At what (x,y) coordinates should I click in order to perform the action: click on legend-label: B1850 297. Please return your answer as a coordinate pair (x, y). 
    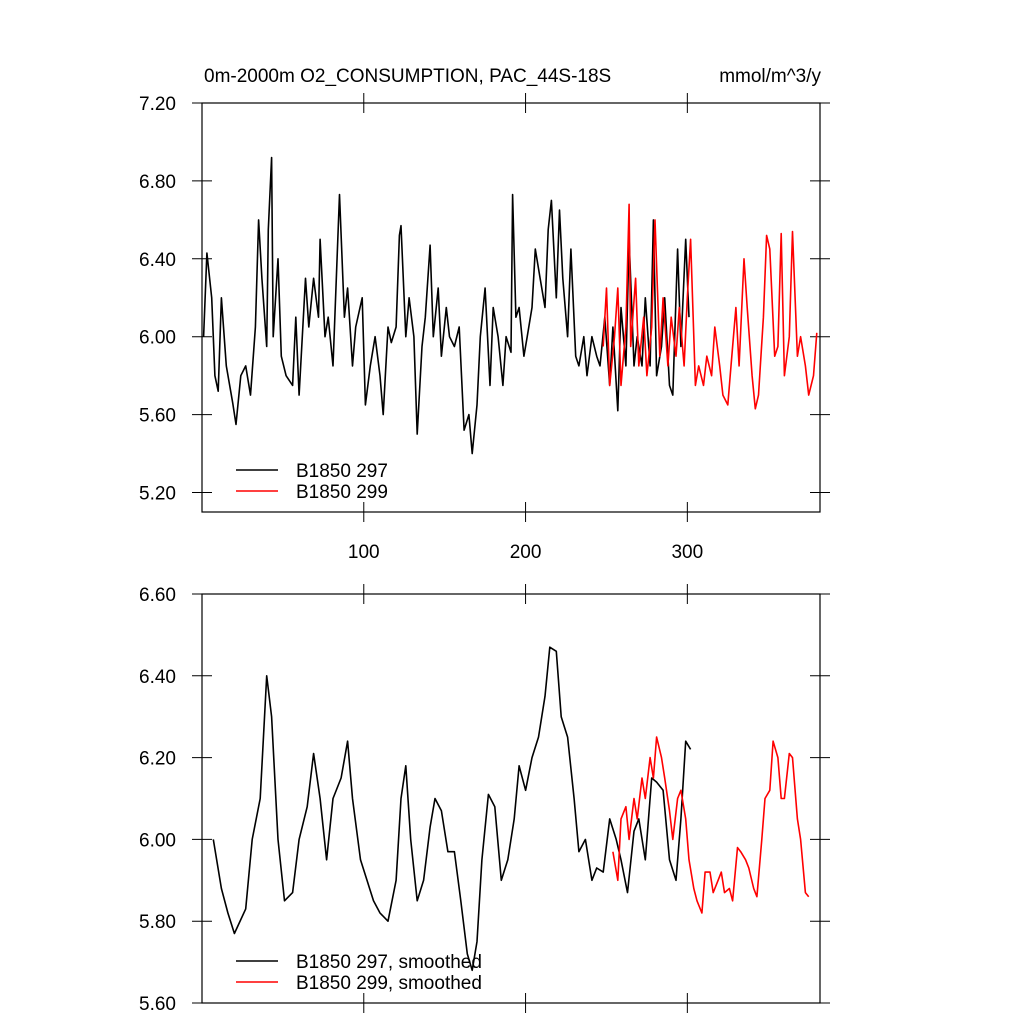
    Looking at the image, I should click on (342, 471).